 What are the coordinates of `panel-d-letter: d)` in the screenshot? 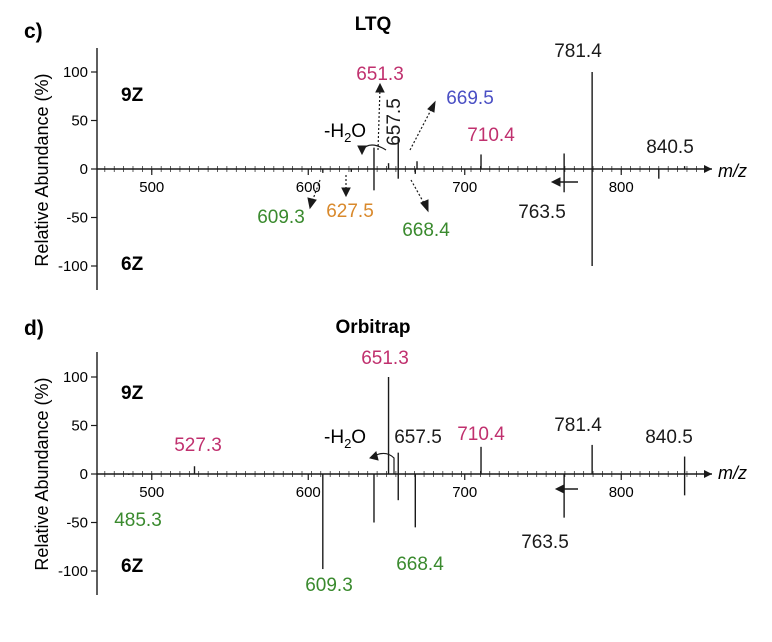 It's located at (34, 328).